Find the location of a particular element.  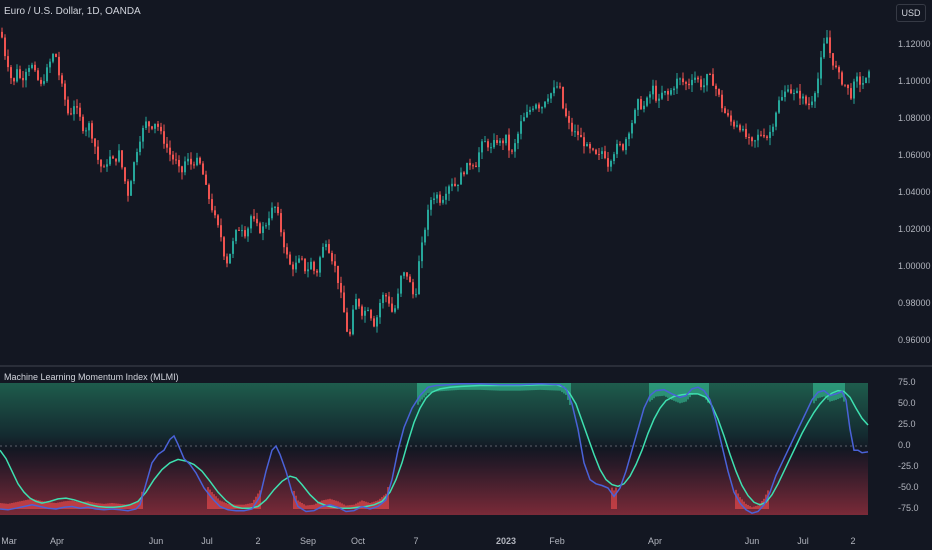

currency-button: USD is located at coordinates (911, 13).